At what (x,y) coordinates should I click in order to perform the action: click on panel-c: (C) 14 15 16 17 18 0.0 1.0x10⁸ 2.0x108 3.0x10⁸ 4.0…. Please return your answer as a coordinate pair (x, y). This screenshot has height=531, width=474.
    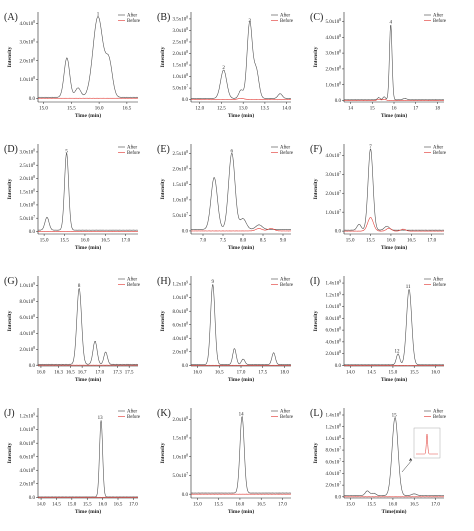
    Looking at the image, I should click on (378, 65).